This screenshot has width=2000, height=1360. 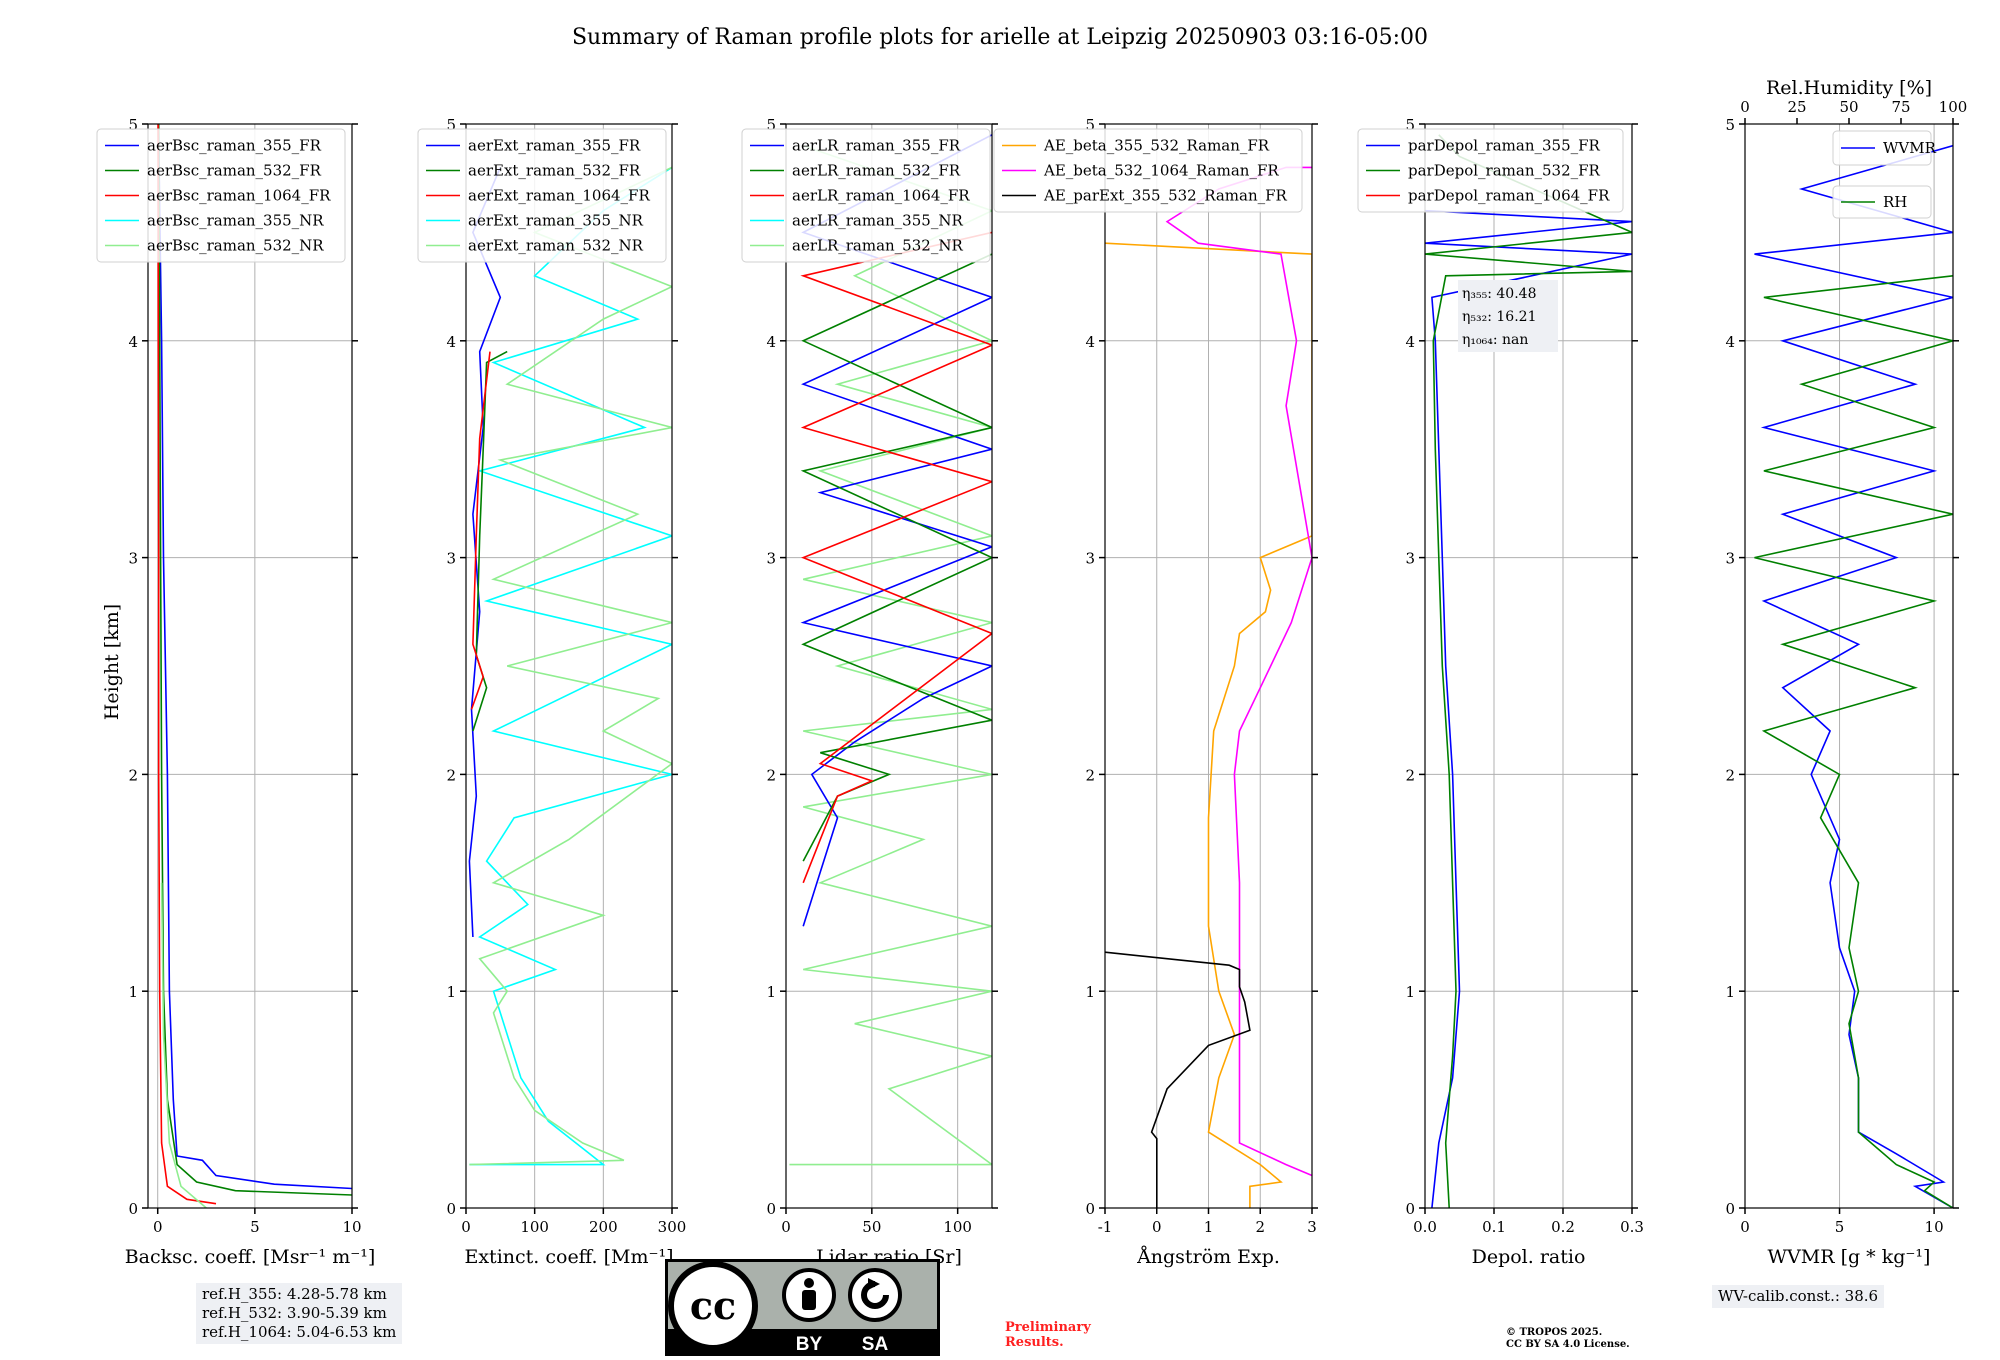 I want to click on series-line-aerLR_raman_355_FR, so click(x=896, y=530).